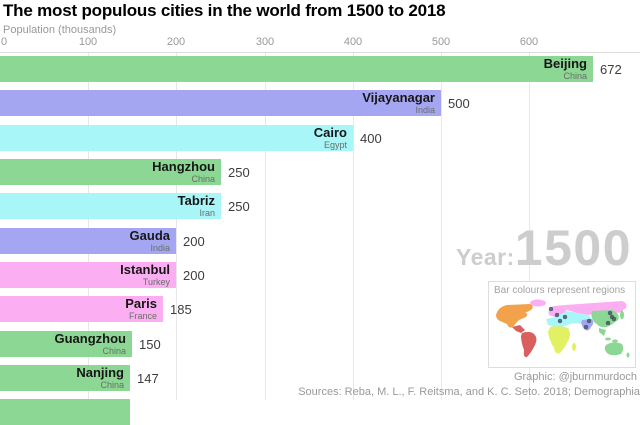 The height and width of the screenshot is (425, 640). Describe the element at coordinates (320, 378) in the screenshot. I see `bar-row: Nanjing China 147` at that location.